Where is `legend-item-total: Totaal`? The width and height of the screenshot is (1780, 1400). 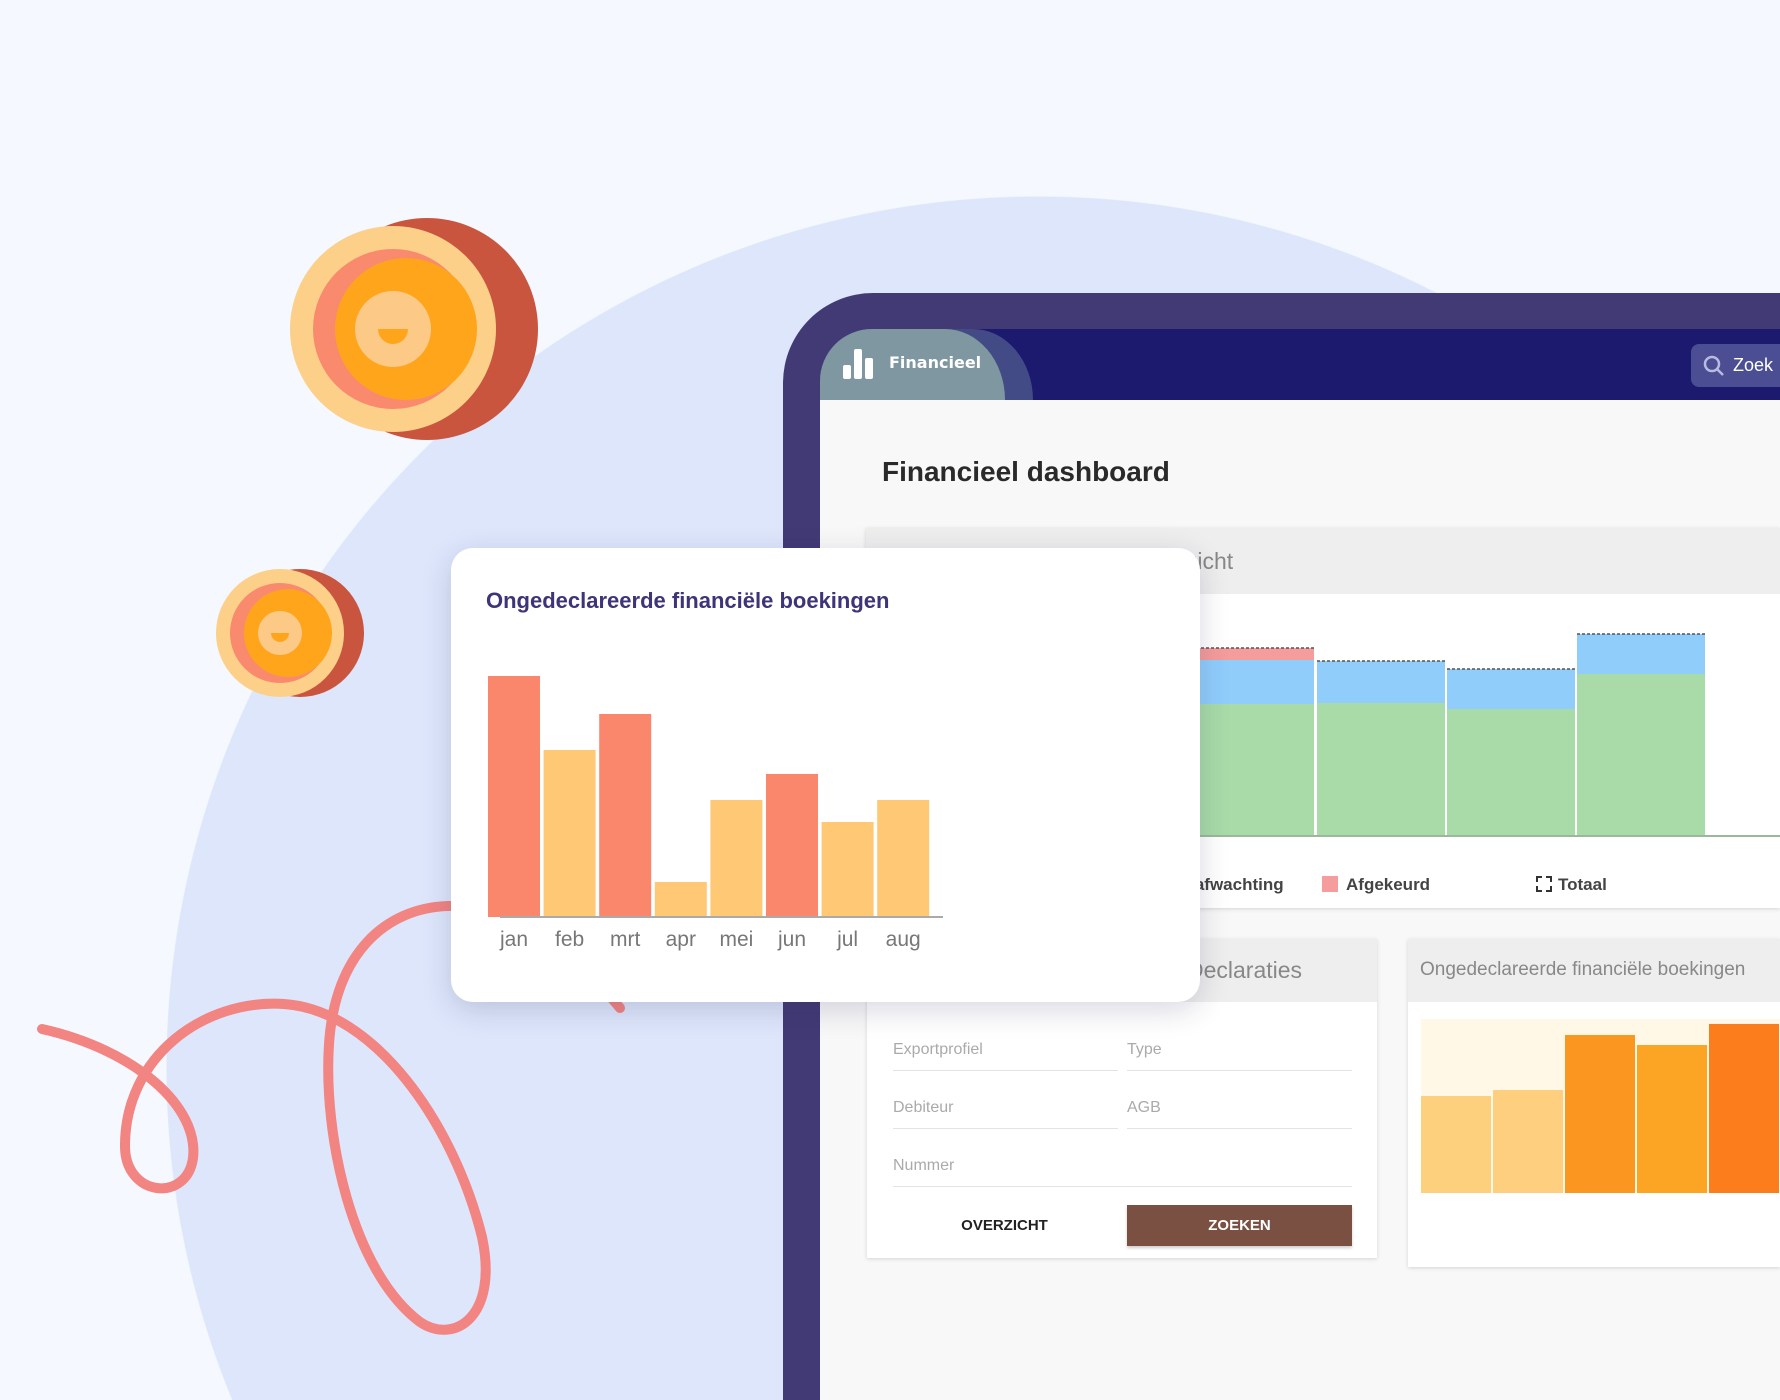 legend-item-total: Totaal is located at coordinates (1571, 885).